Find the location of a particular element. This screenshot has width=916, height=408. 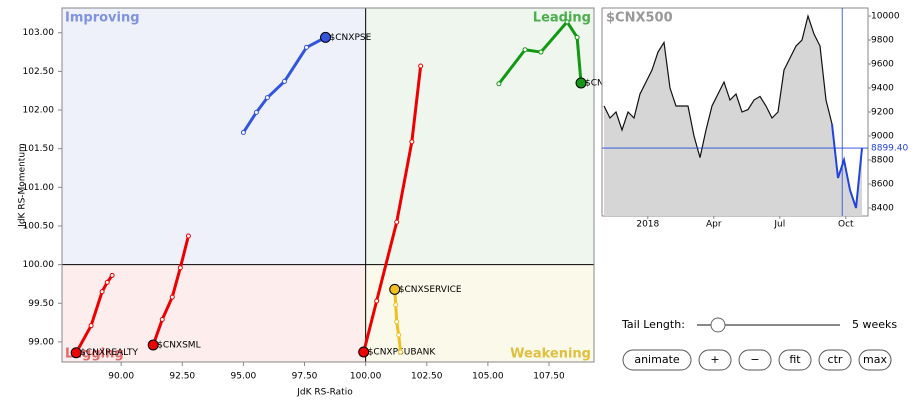

control-button-label: fit is located at coordinates (795, 359).